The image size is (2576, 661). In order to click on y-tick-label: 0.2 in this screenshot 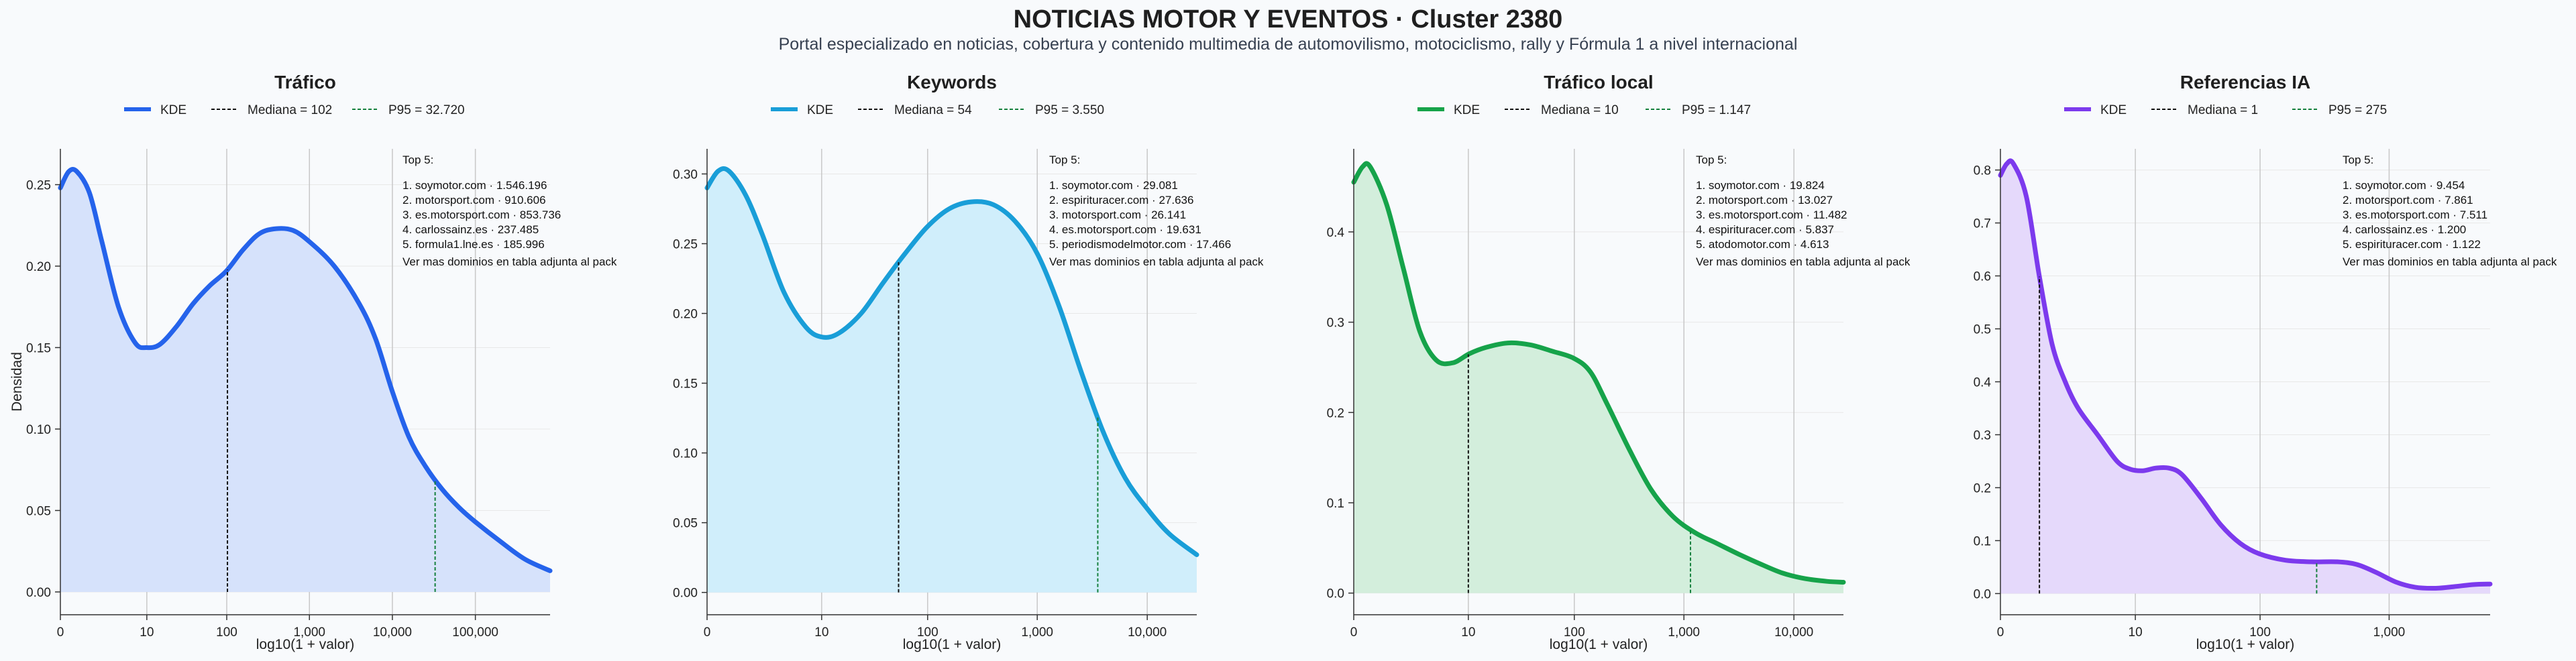, I will do `click(1982, 488)`.